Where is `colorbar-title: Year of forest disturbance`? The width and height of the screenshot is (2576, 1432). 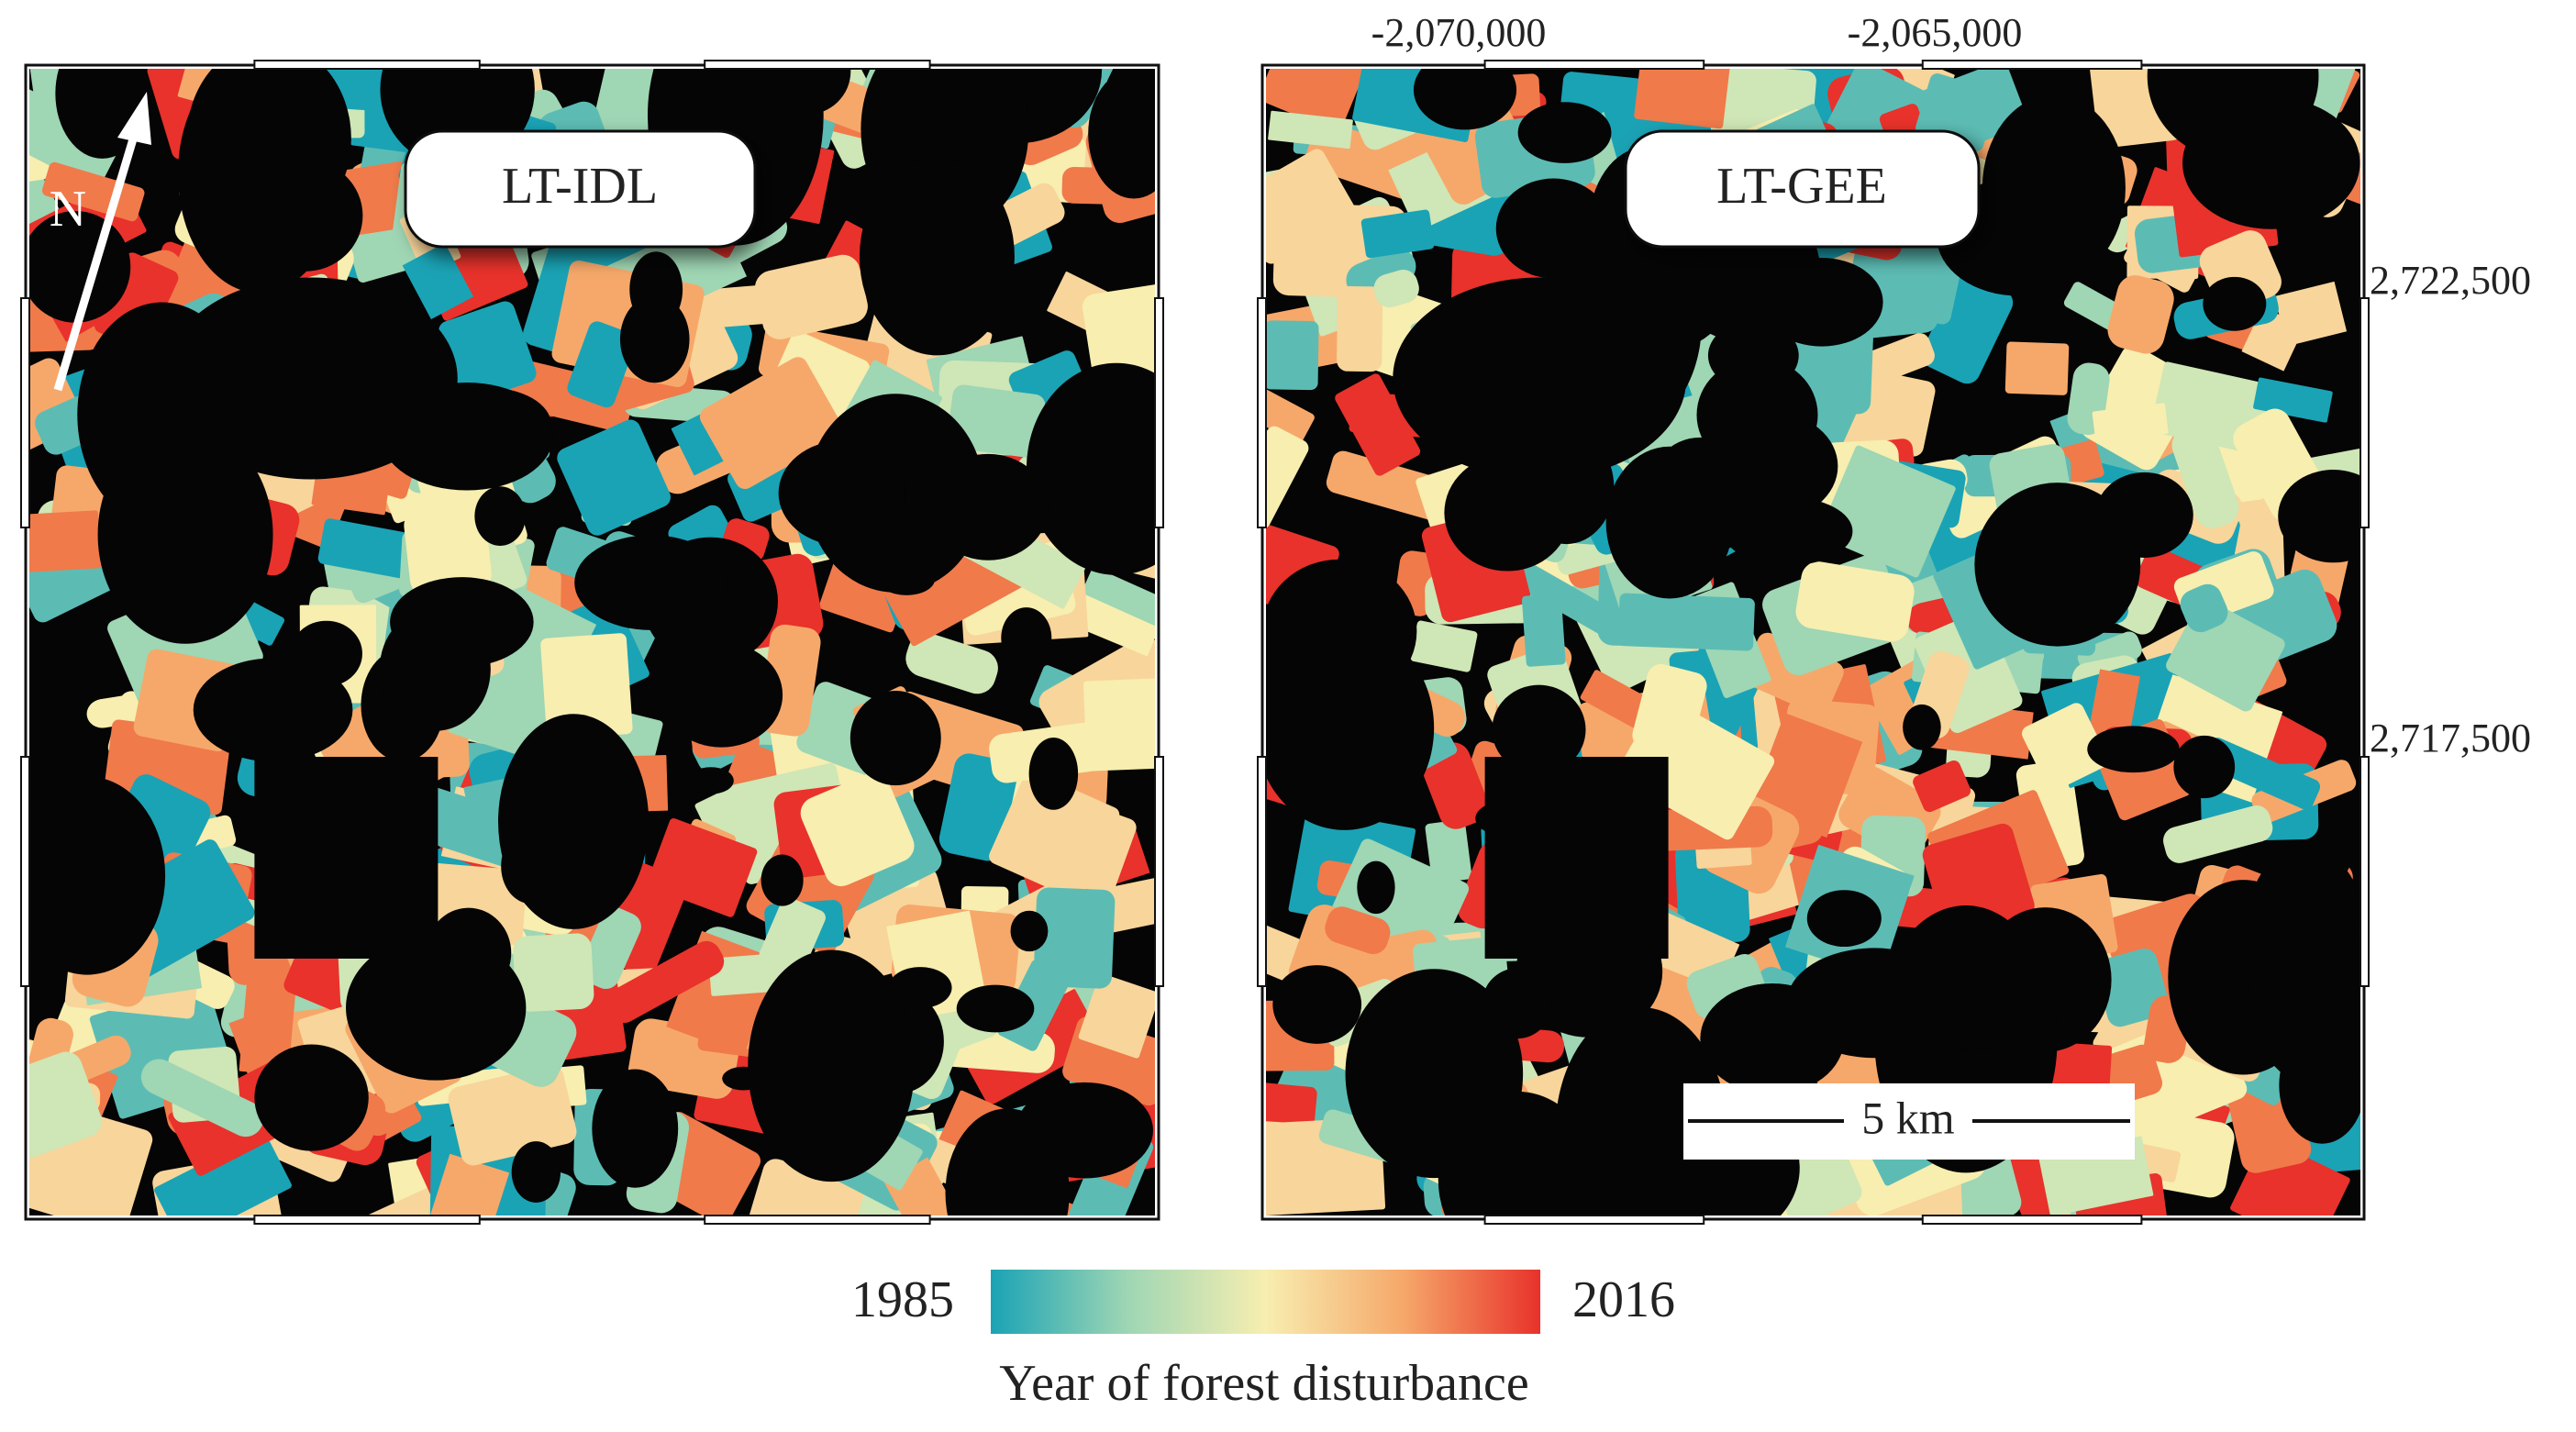
colorbar-title: Year of forest disturbance is located at coordinates (1263, 1383).